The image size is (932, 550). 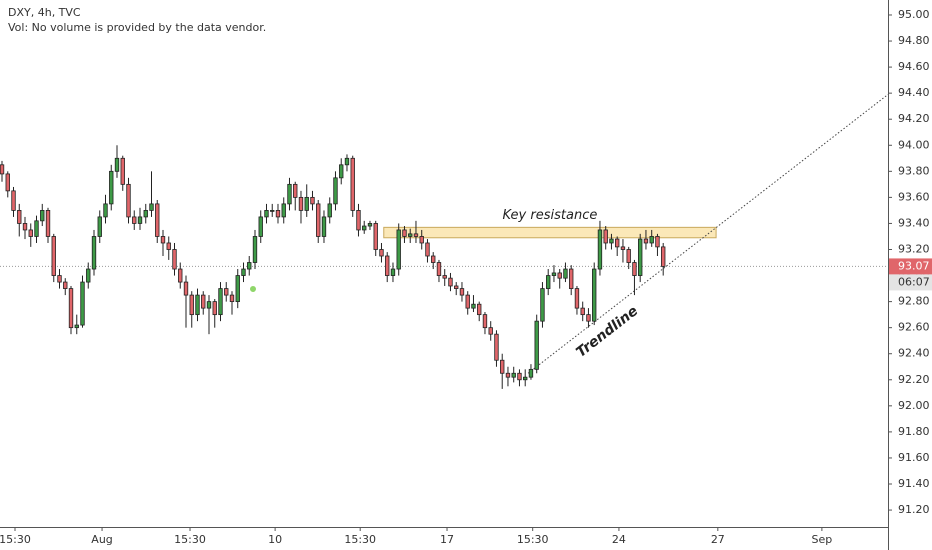 What do you see at coordinates (275, 539) in the screenshot?
I see `x-tick-label: 10` at bounding box center [275, 539].